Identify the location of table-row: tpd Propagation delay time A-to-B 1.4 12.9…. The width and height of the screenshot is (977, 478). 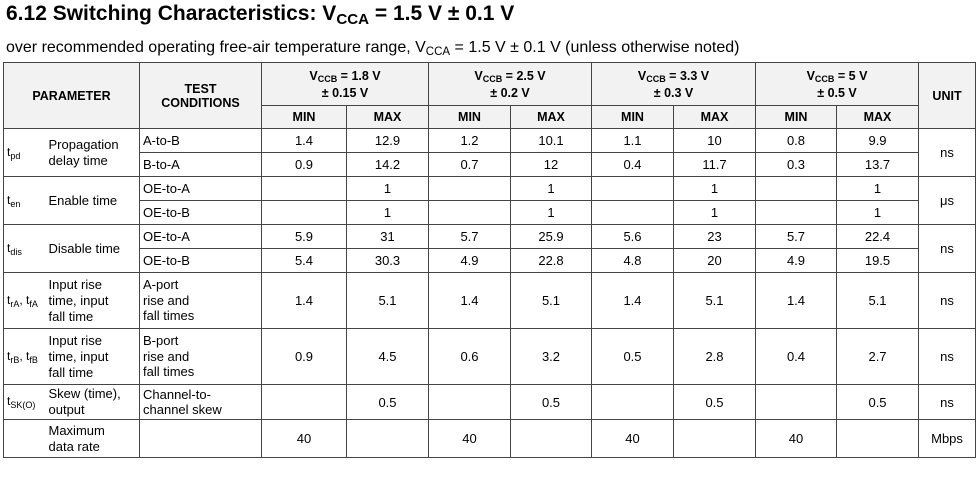
(490, 152).